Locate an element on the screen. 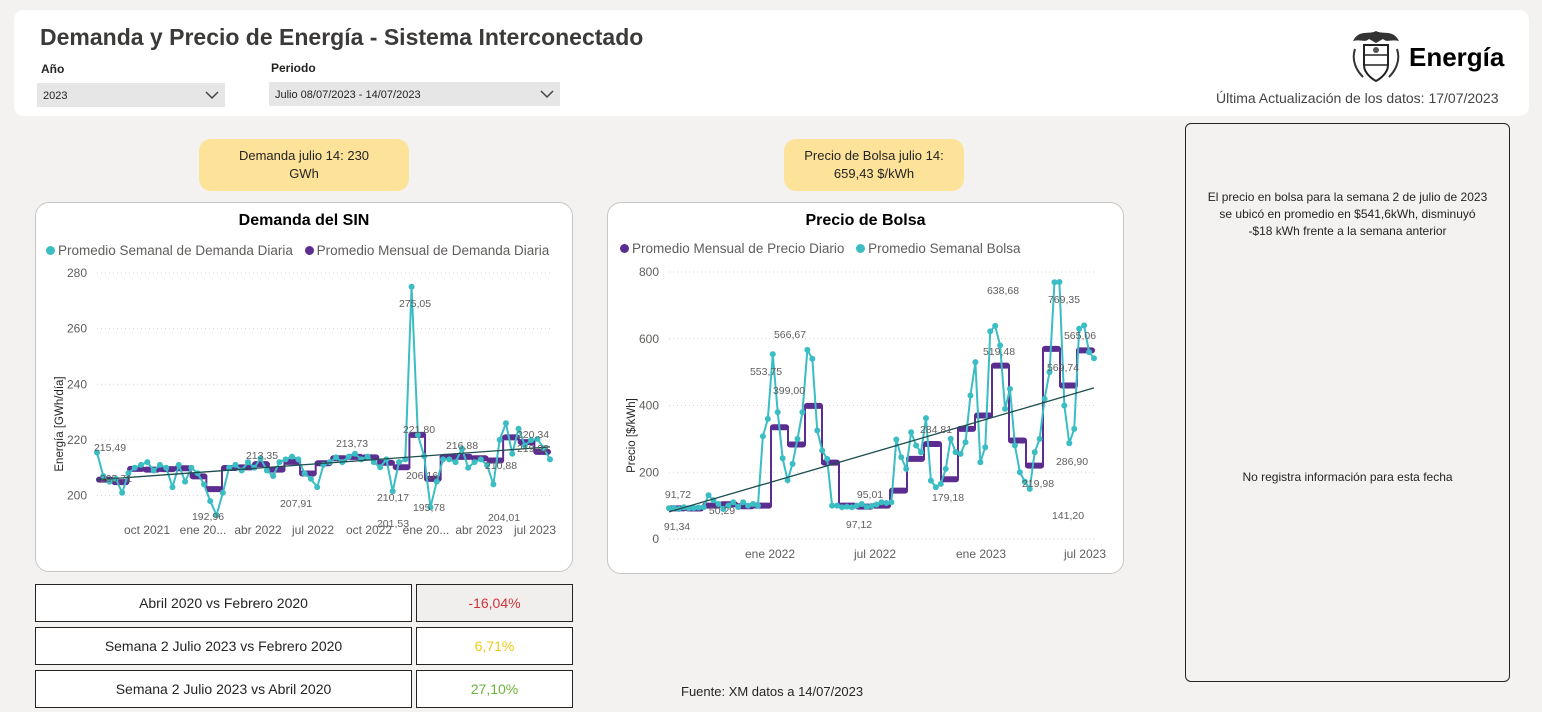  x-tick-label: abr 2022 is located at coordinates (258, 530).